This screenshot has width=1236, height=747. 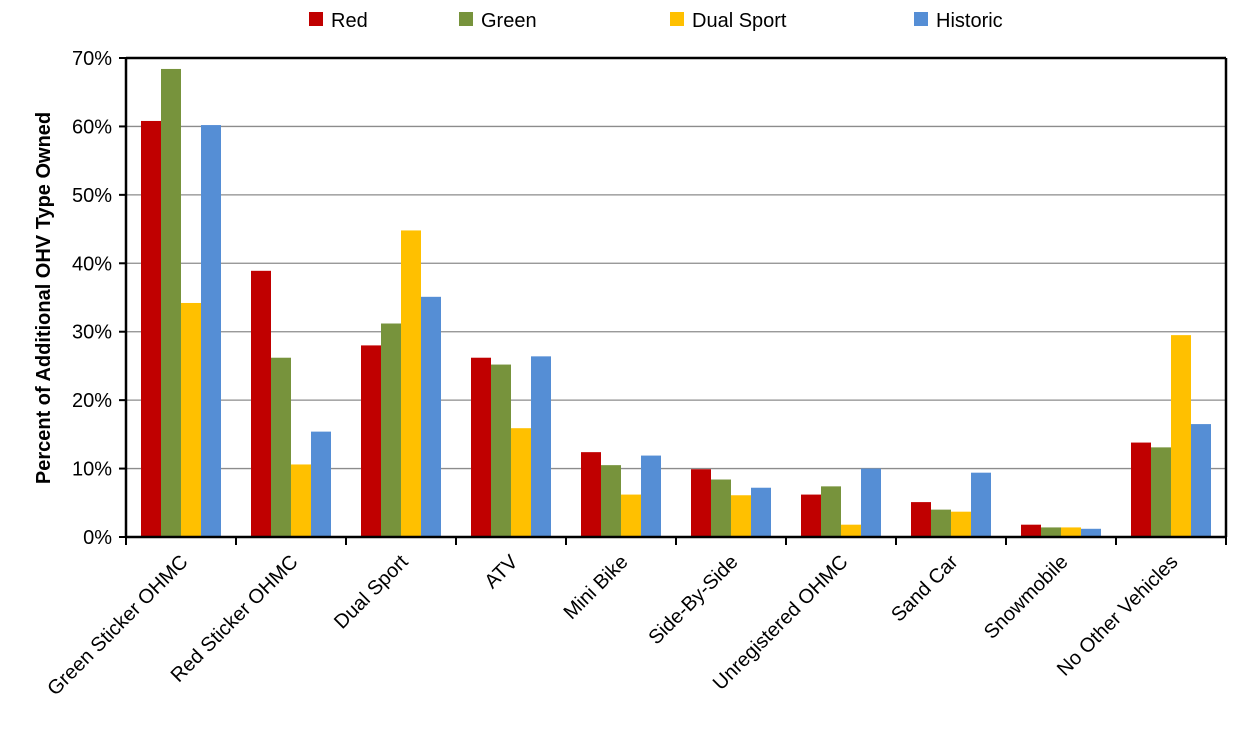 What do you see at coordinates (316, 19) in the screenshot?
I see `legend-swatch-red` at bounding box center [316, 19].